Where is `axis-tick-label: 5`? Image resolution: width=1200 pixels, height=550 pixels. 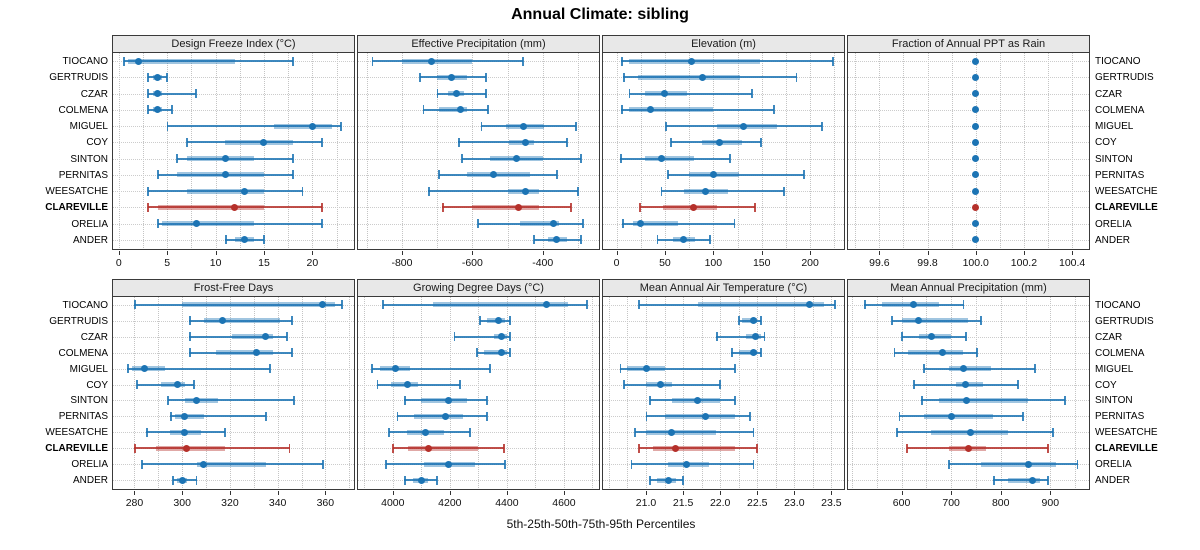 axis-tick-label: 5 is located at coordinates (167, 263).